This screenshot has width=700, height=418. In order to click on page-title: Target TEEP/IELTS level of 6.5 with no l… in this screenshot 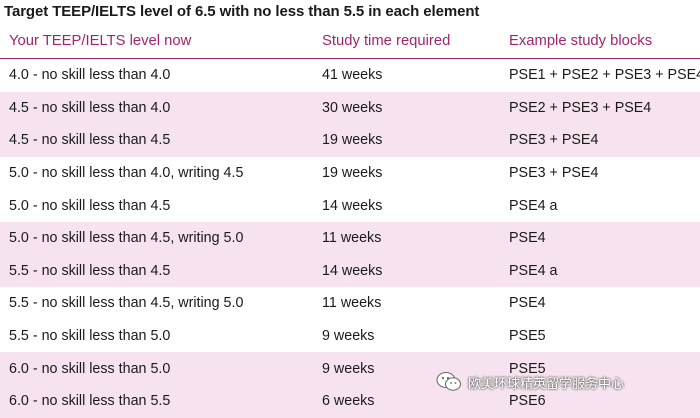, I will do `click(242, 11)`.